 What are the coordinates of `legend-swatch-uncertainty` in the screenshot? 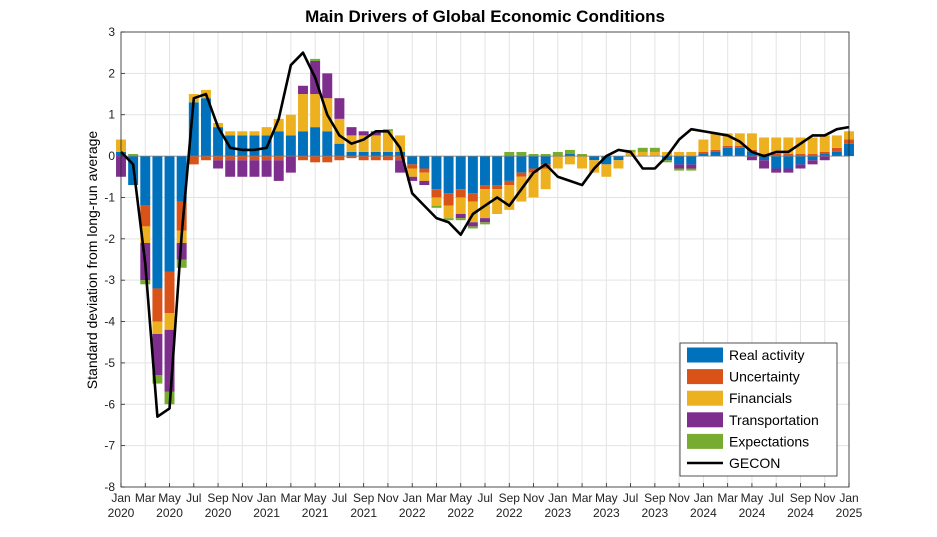 It's located at (705, 377).